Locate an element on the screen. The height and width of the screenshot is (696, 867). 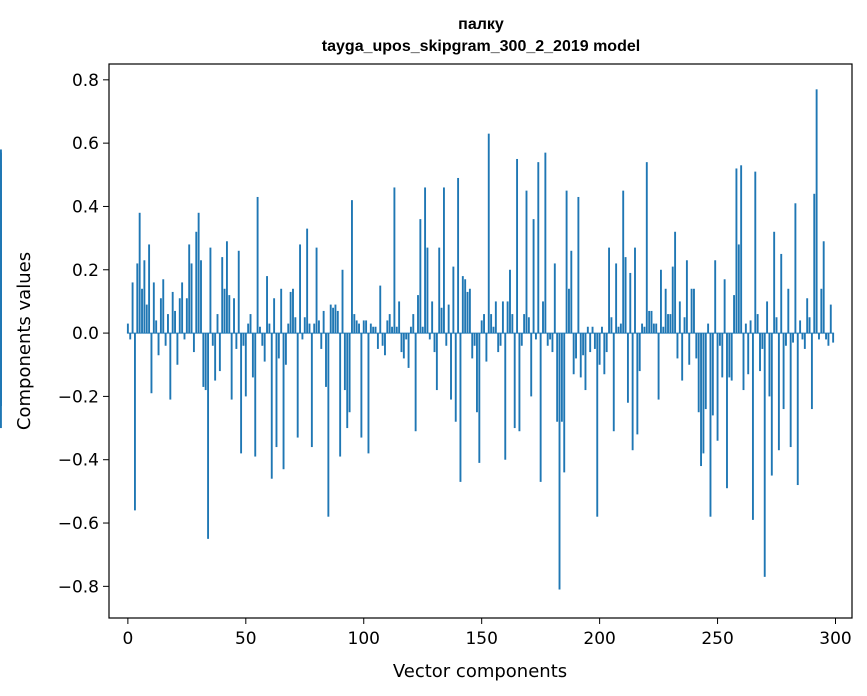
bar-undefined is located at coordinates (1, 273).